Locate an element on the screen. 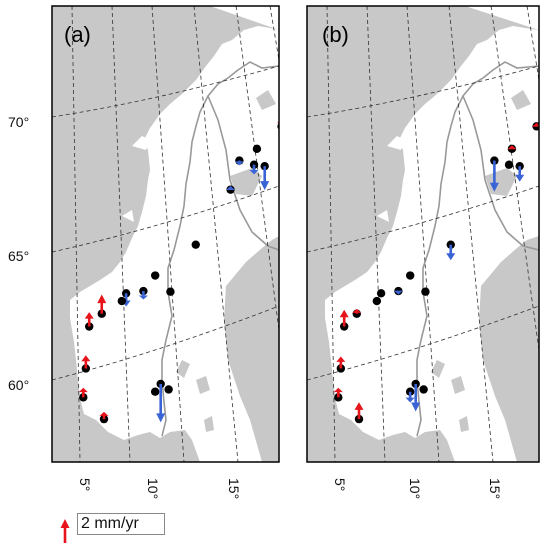 This screenshot has width=548, height=550. latitude-labels: 70° 65° 60° is located at coordinates (18, 253).